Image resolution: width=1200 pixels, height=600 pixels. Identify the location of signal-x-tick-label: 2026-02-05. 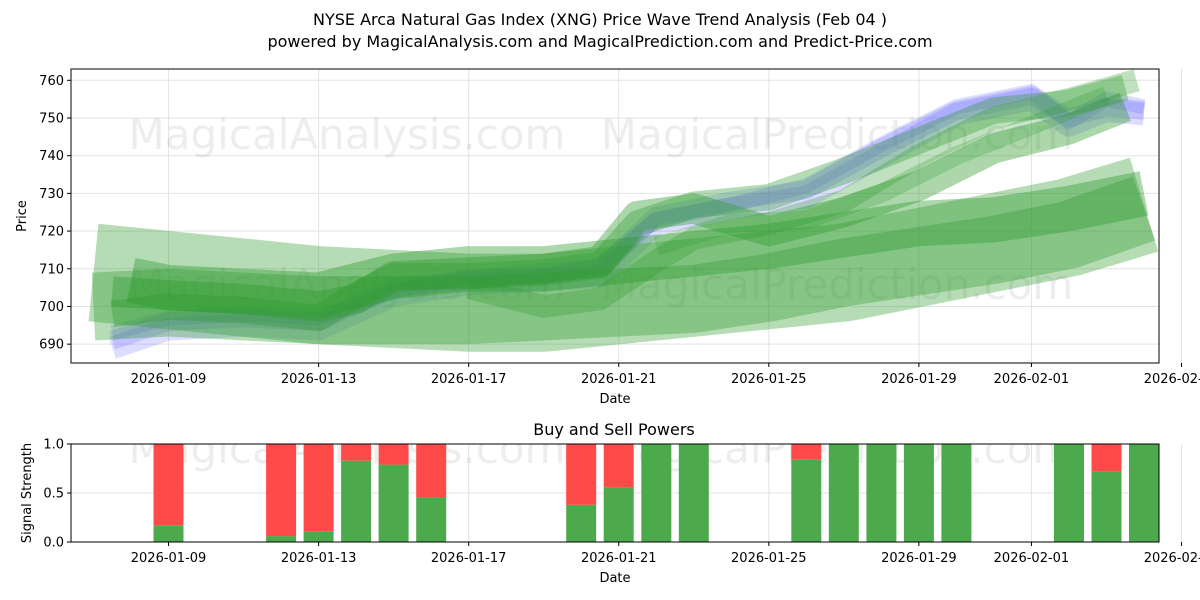
(1172, 558).